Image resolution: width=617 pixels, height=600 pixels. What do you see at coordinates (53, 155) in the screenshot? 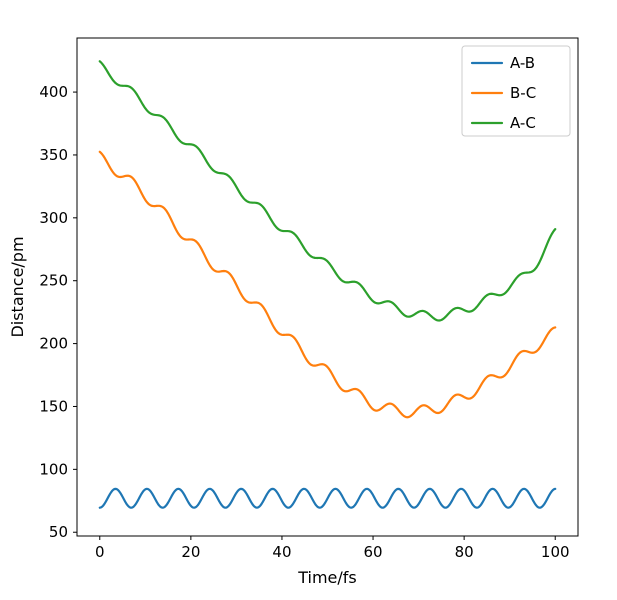
I see `y-tick-label: 350` at bounding box center [53, 155].